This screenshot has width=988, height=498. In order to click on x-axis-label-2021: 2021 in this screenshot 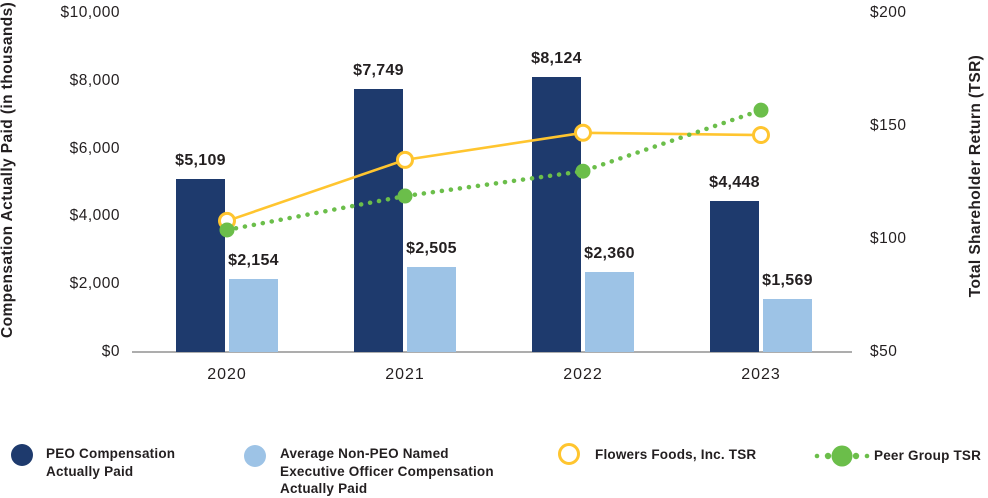, I will do `click(405, 374)`.